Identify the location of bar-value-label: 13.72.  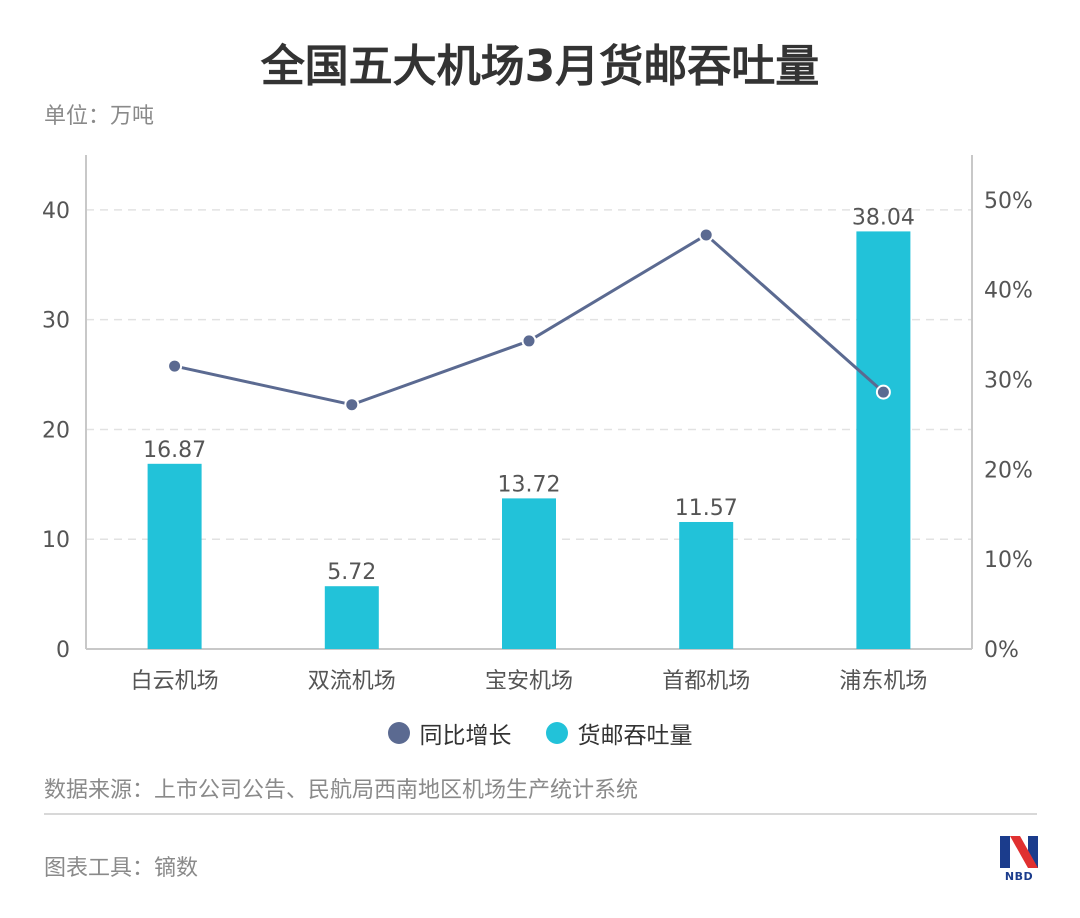
(529, 484).